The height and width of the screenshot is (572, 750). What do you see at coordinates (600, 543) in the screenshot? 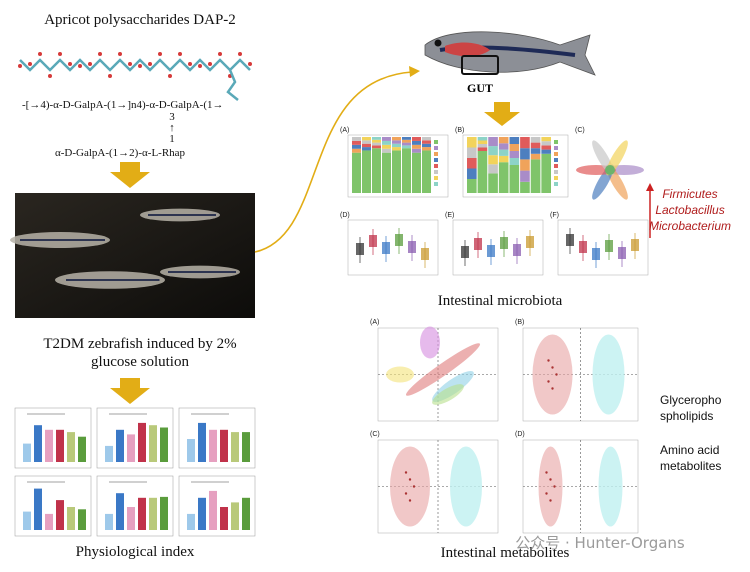
I see `watermark: 公众号 · Hunter-Organs` at bounding box center [600, 543].